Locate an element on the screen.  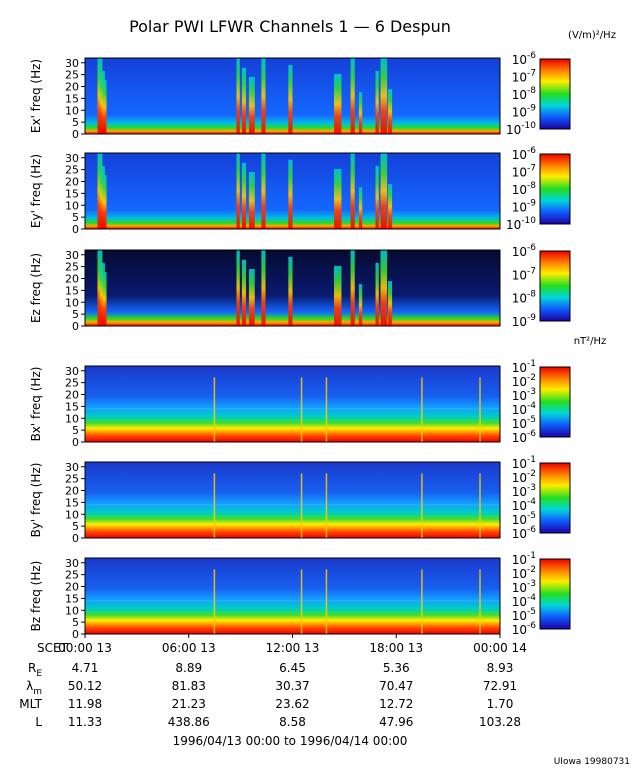
colorbar is located at coordinates (555, 189).